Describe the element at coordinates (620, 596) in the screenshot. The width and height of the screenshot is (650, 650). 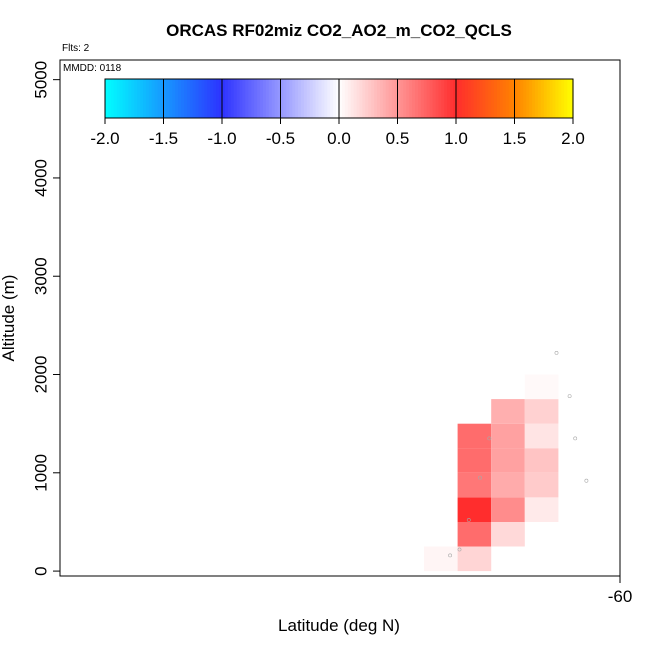
I see `x-tick-label-0: -60` at that location.